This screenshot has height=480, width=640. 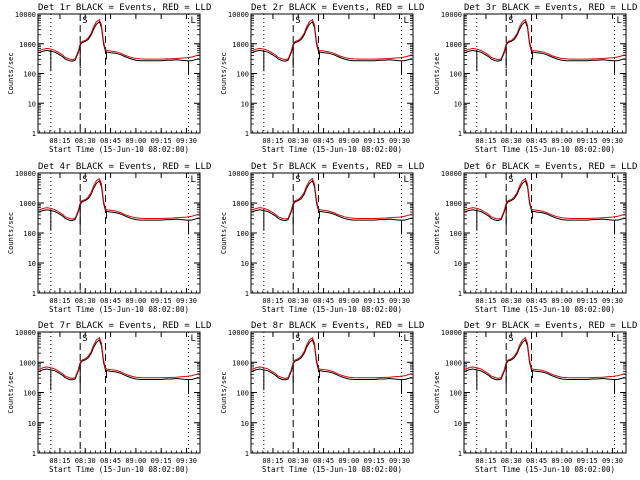 What do you see at coordinates (337, 326) in the screenshot?
I see `panel-title: Det 8r BLACK = Events, RED = LLD` at bounding box center [337, 326].